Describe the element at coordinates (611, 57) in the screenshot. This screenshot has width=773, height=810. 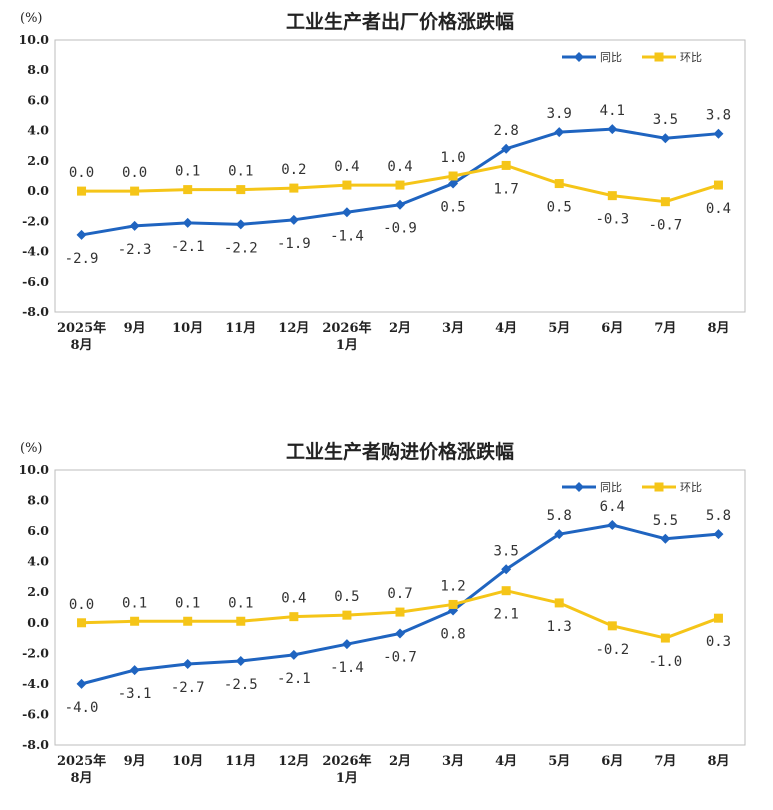
I see `legend-label: 同比` at that location.